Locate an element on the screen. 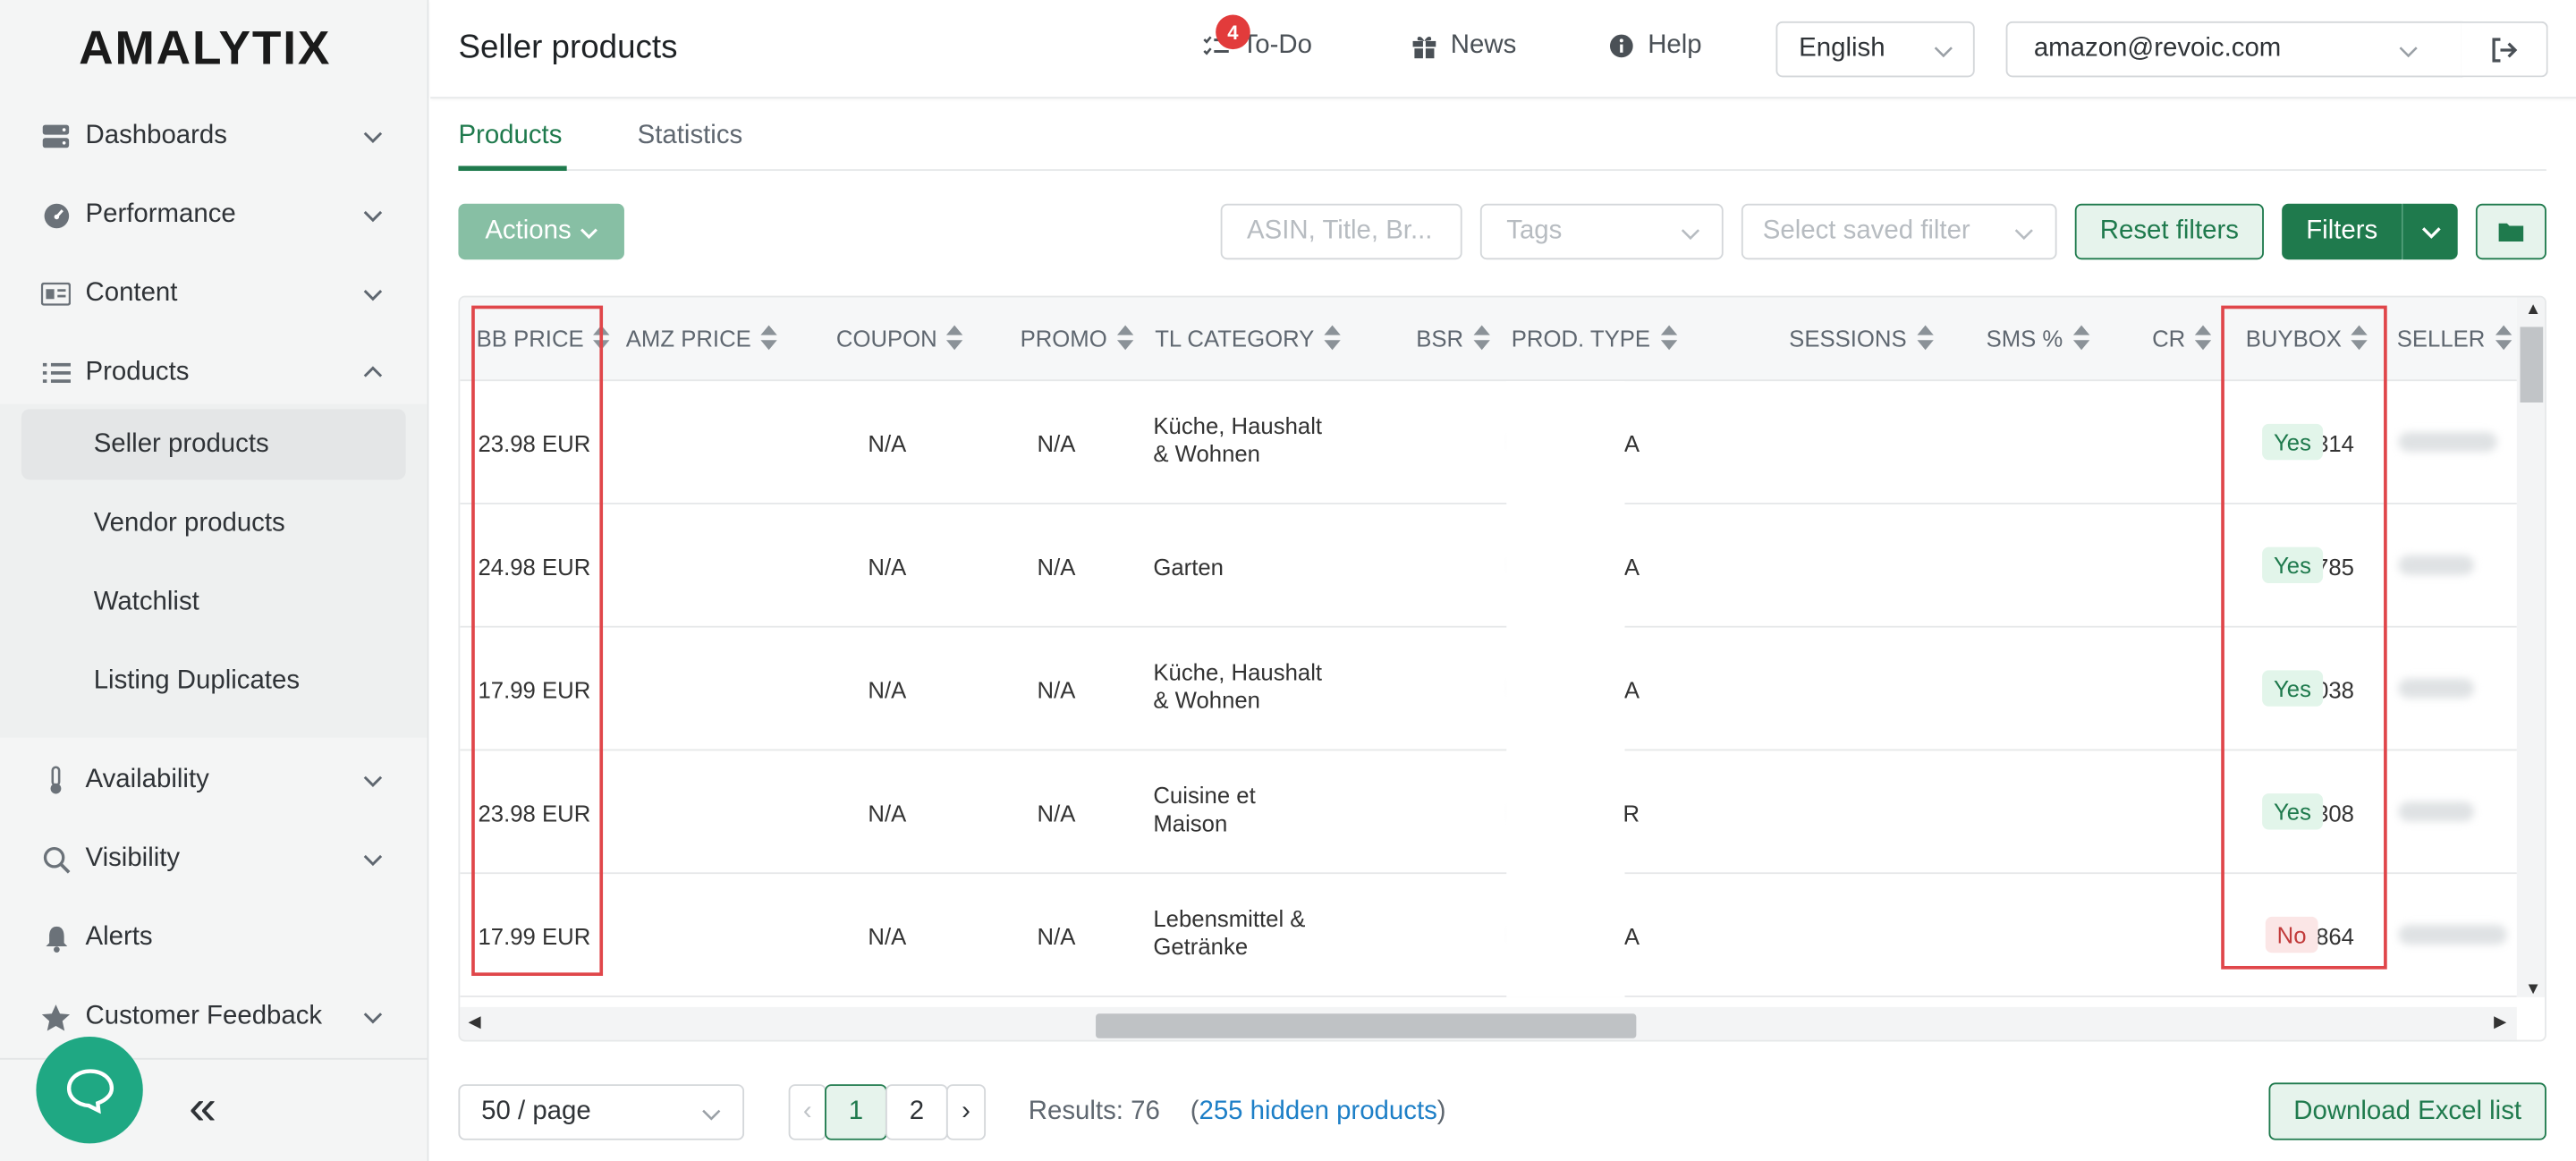 This screenshot has height=1161, width=2576. column-header-cr: CR is located at coordinates (2182, 338).